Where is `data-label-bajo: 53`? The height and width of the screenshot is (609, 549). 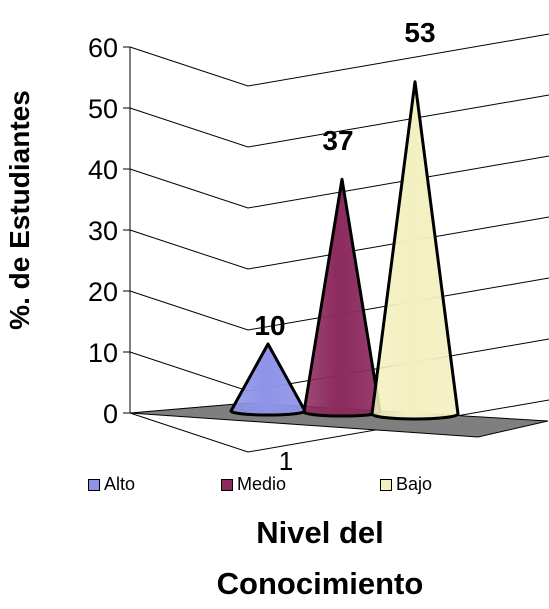 data-label-bajo: 53 is located at coordinates (419, 32).